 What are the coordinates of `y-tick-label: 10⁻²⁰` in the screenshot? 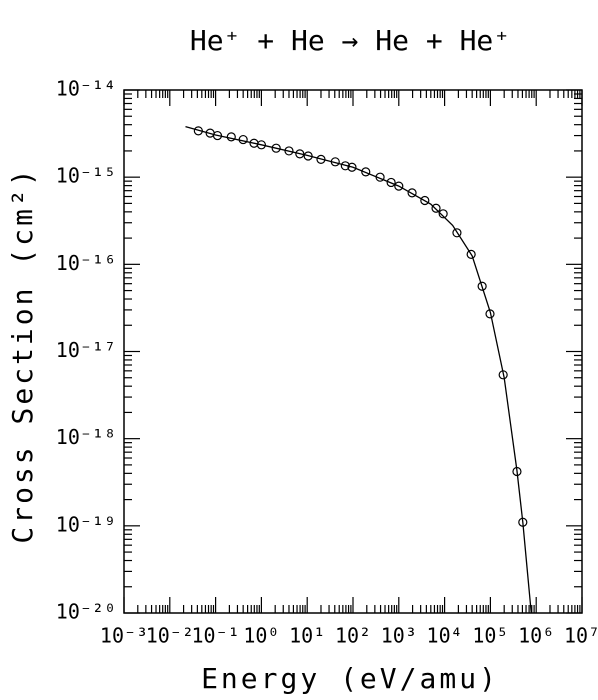 It's located at (86, 612).